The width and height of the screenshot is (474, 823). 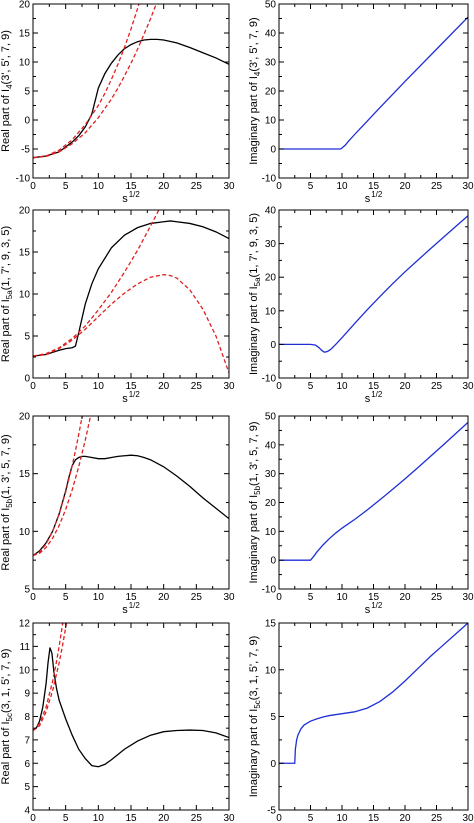 What do you see at coordinates (7, 91) in the screenshot?
I see `y-axis-label: Real part of I4(3', 5', 7, 9)` at bounding box center [7, 91].